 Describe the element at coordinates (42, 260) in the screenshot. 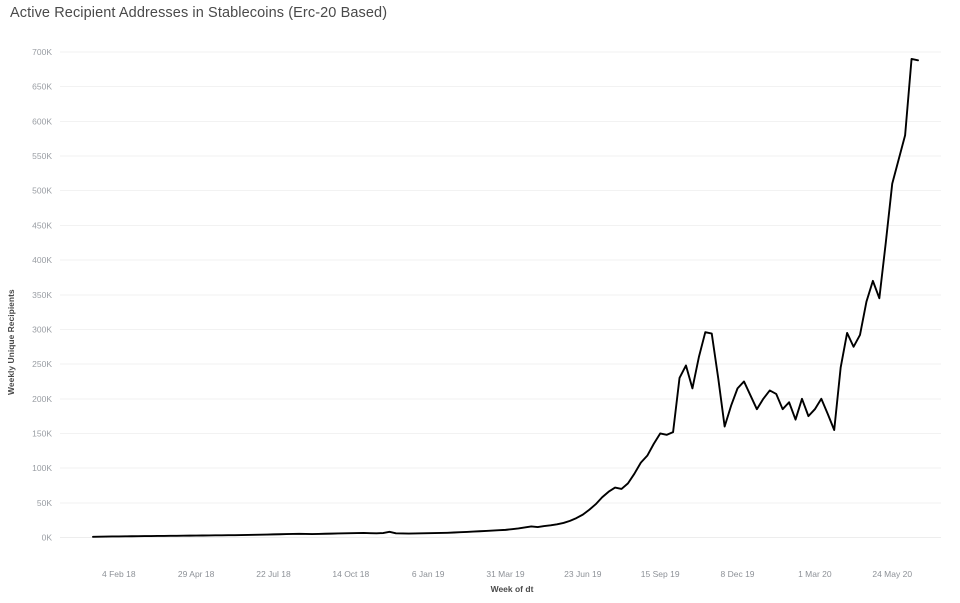

I see `y-tick-label: 400K` at that location.